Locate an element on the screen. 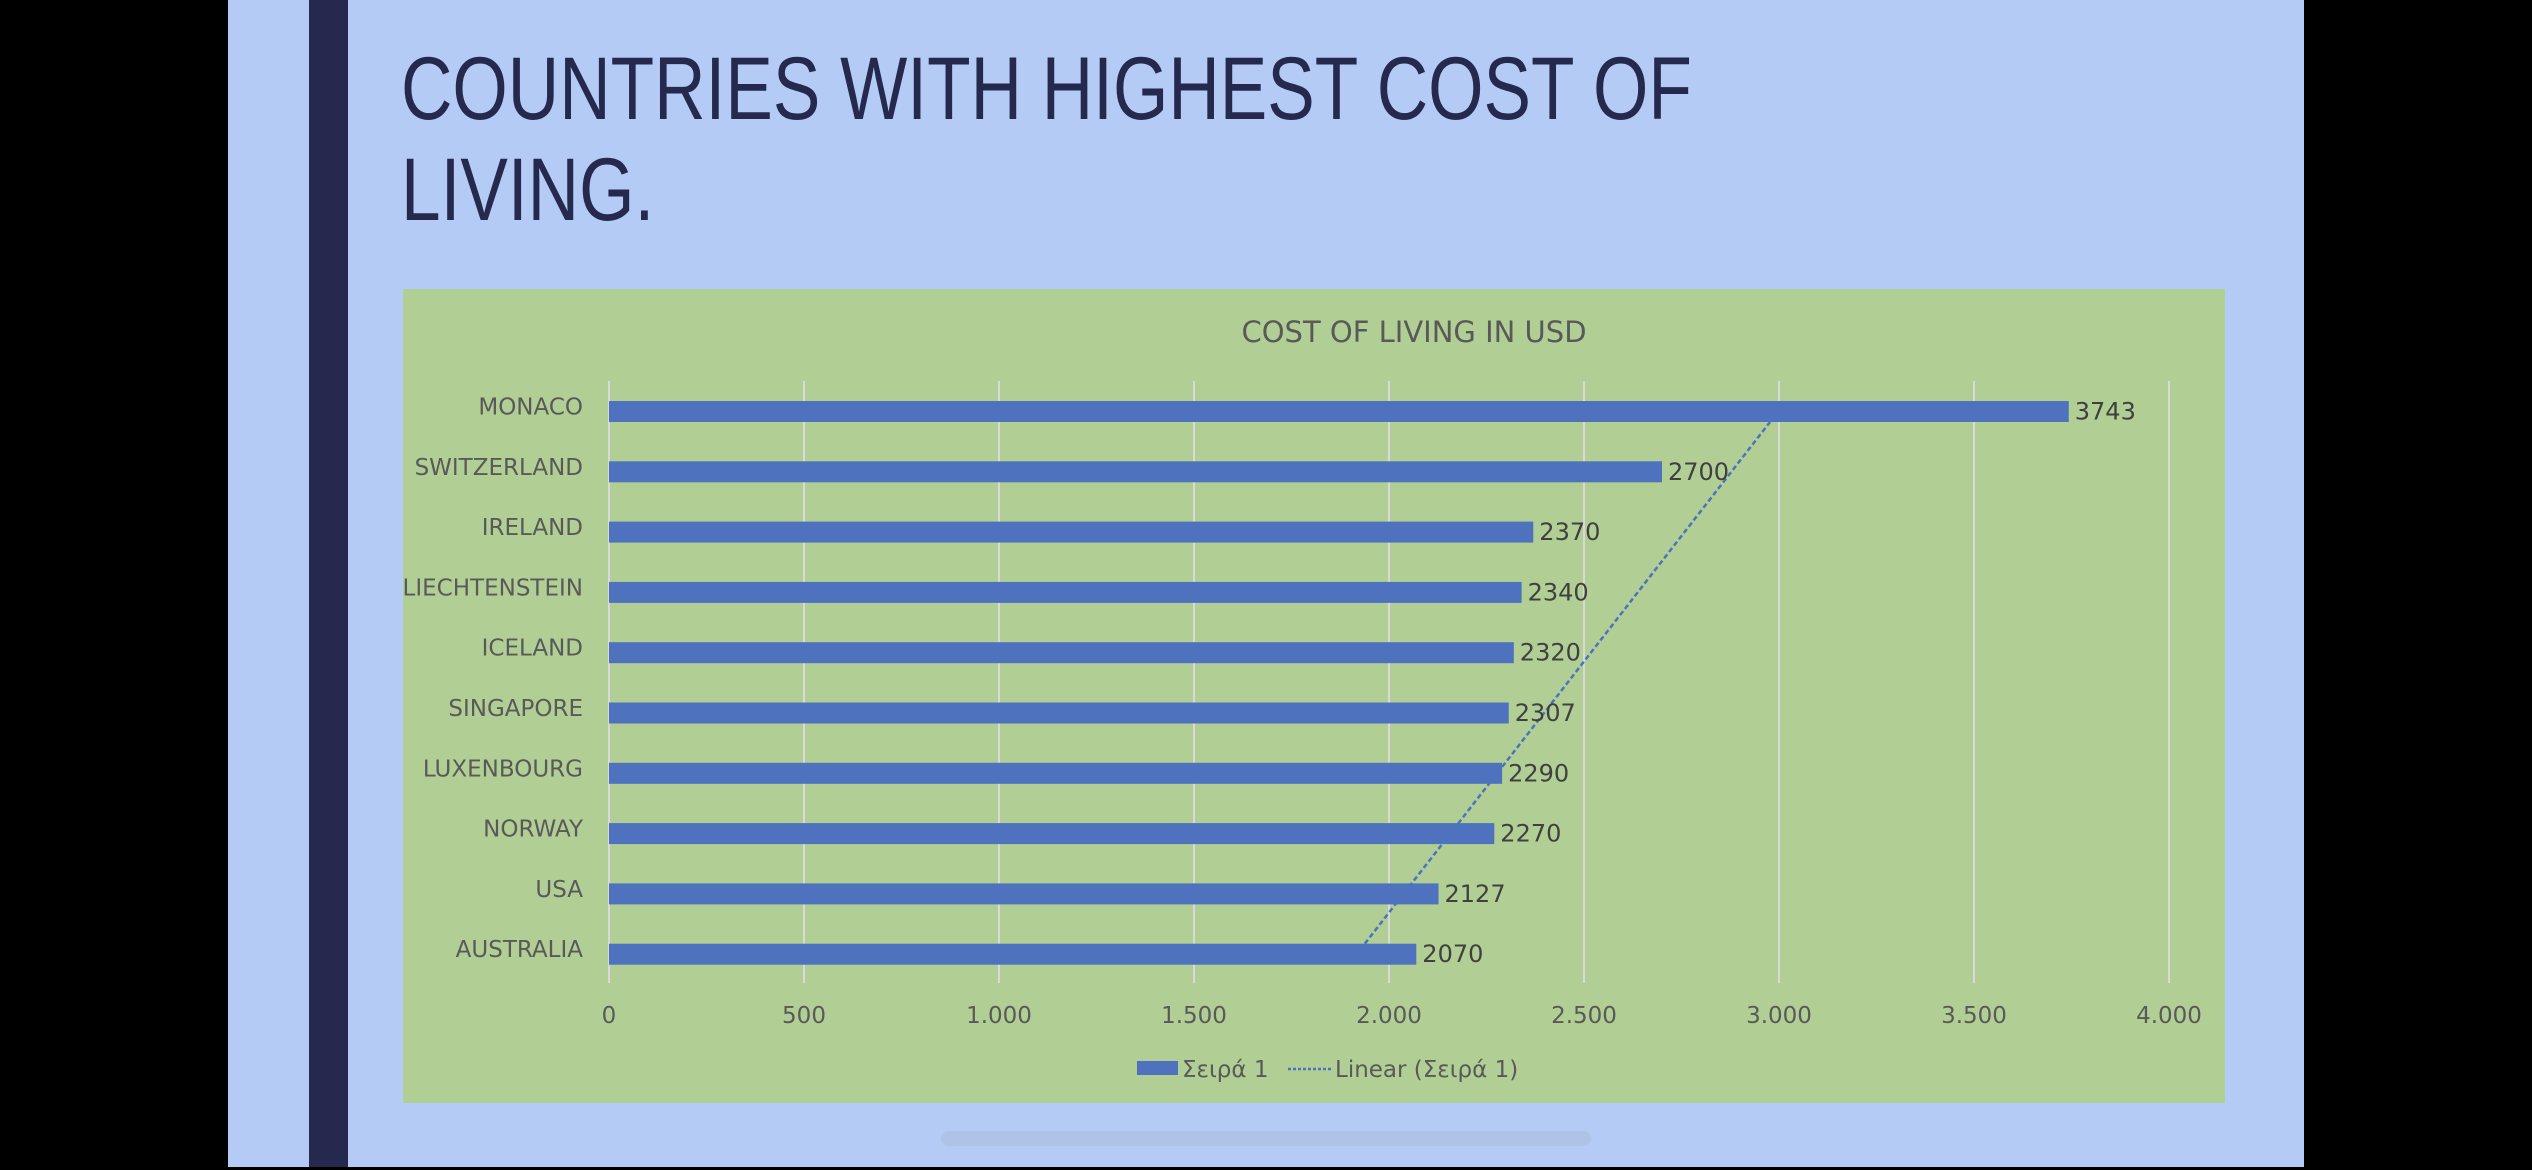  data-label: 2700 is located at coordinates (1698, 472).